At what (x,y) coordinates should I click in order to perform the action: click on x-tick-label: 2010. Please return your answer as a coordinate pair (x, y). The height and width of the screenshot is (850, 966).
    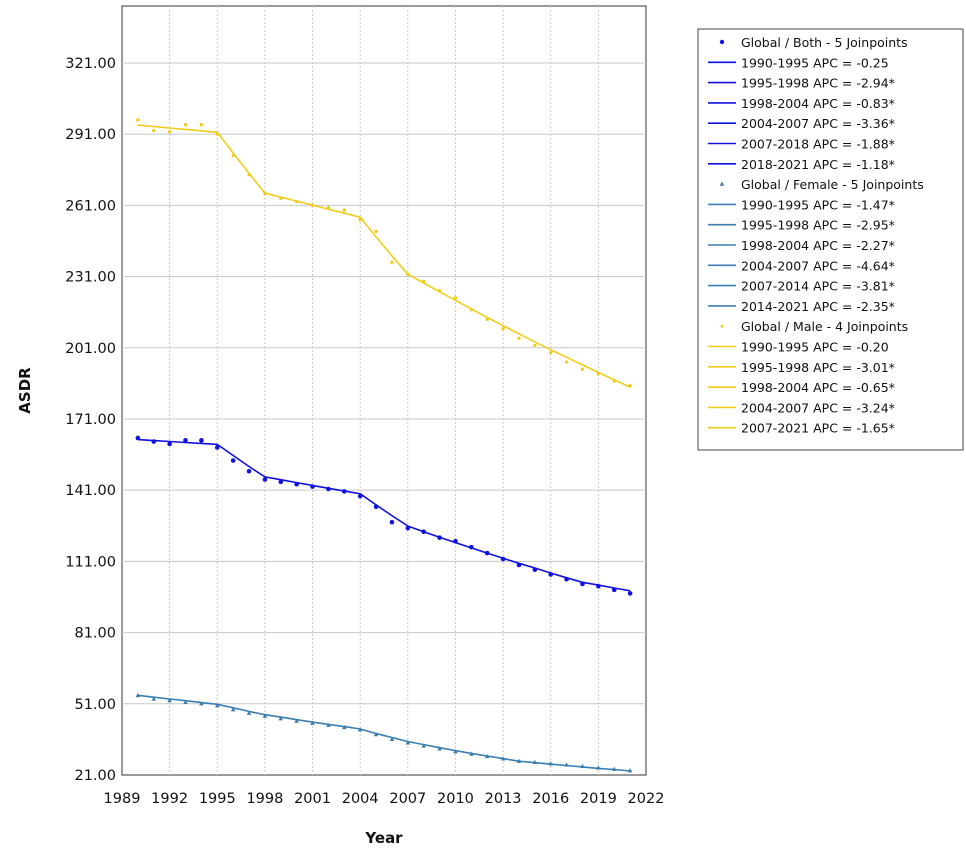
    Looking at the image, I should click on (455, 799).